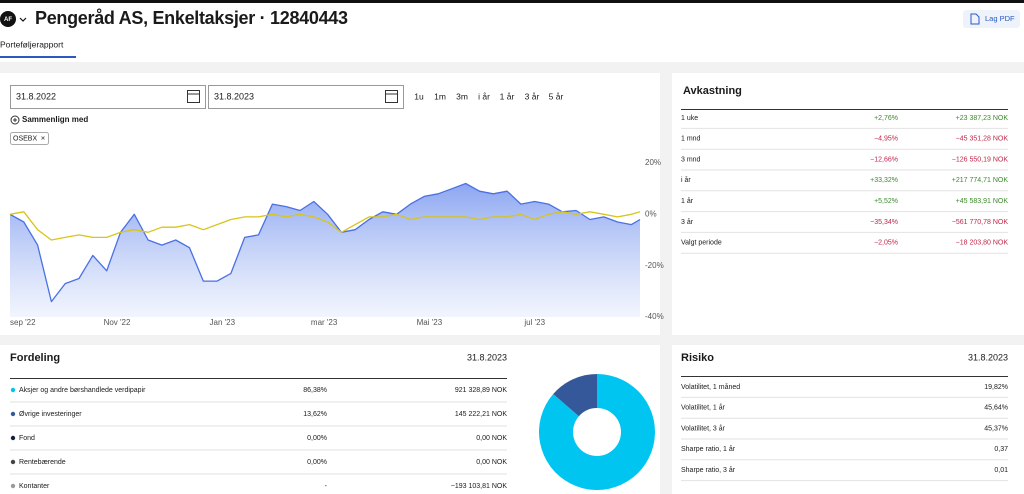  What do you see at coordinates (884, 222) in the screenshot?
I see `row-percent: −35,34%` at bounding box center [884, 222].